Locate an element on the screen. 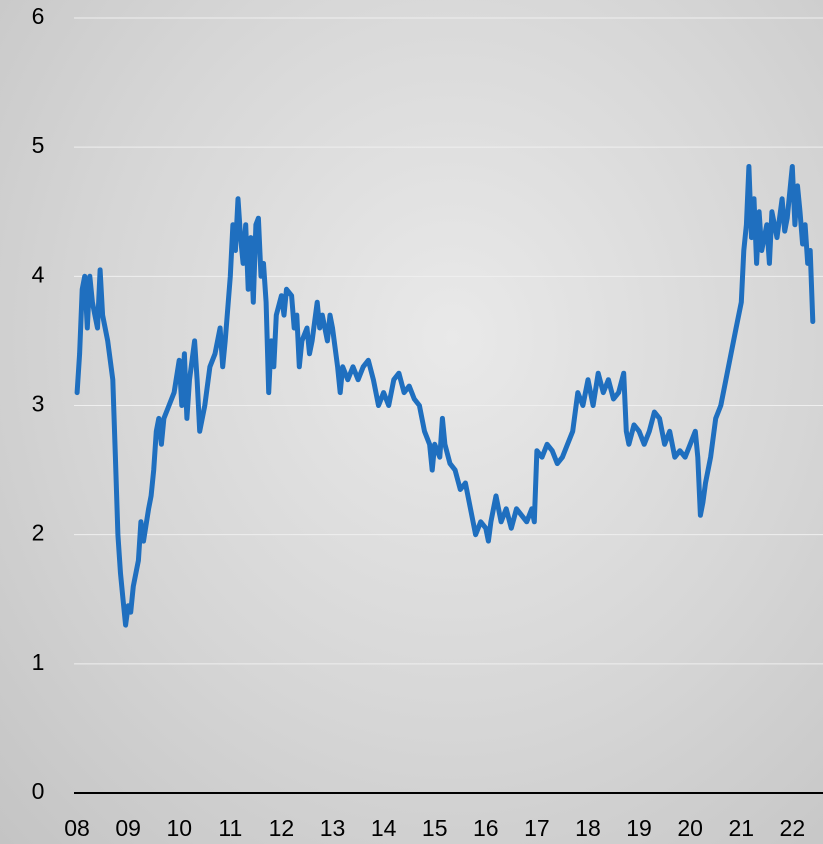  y-tick-label: 0 is located at coordinates (38, 791).